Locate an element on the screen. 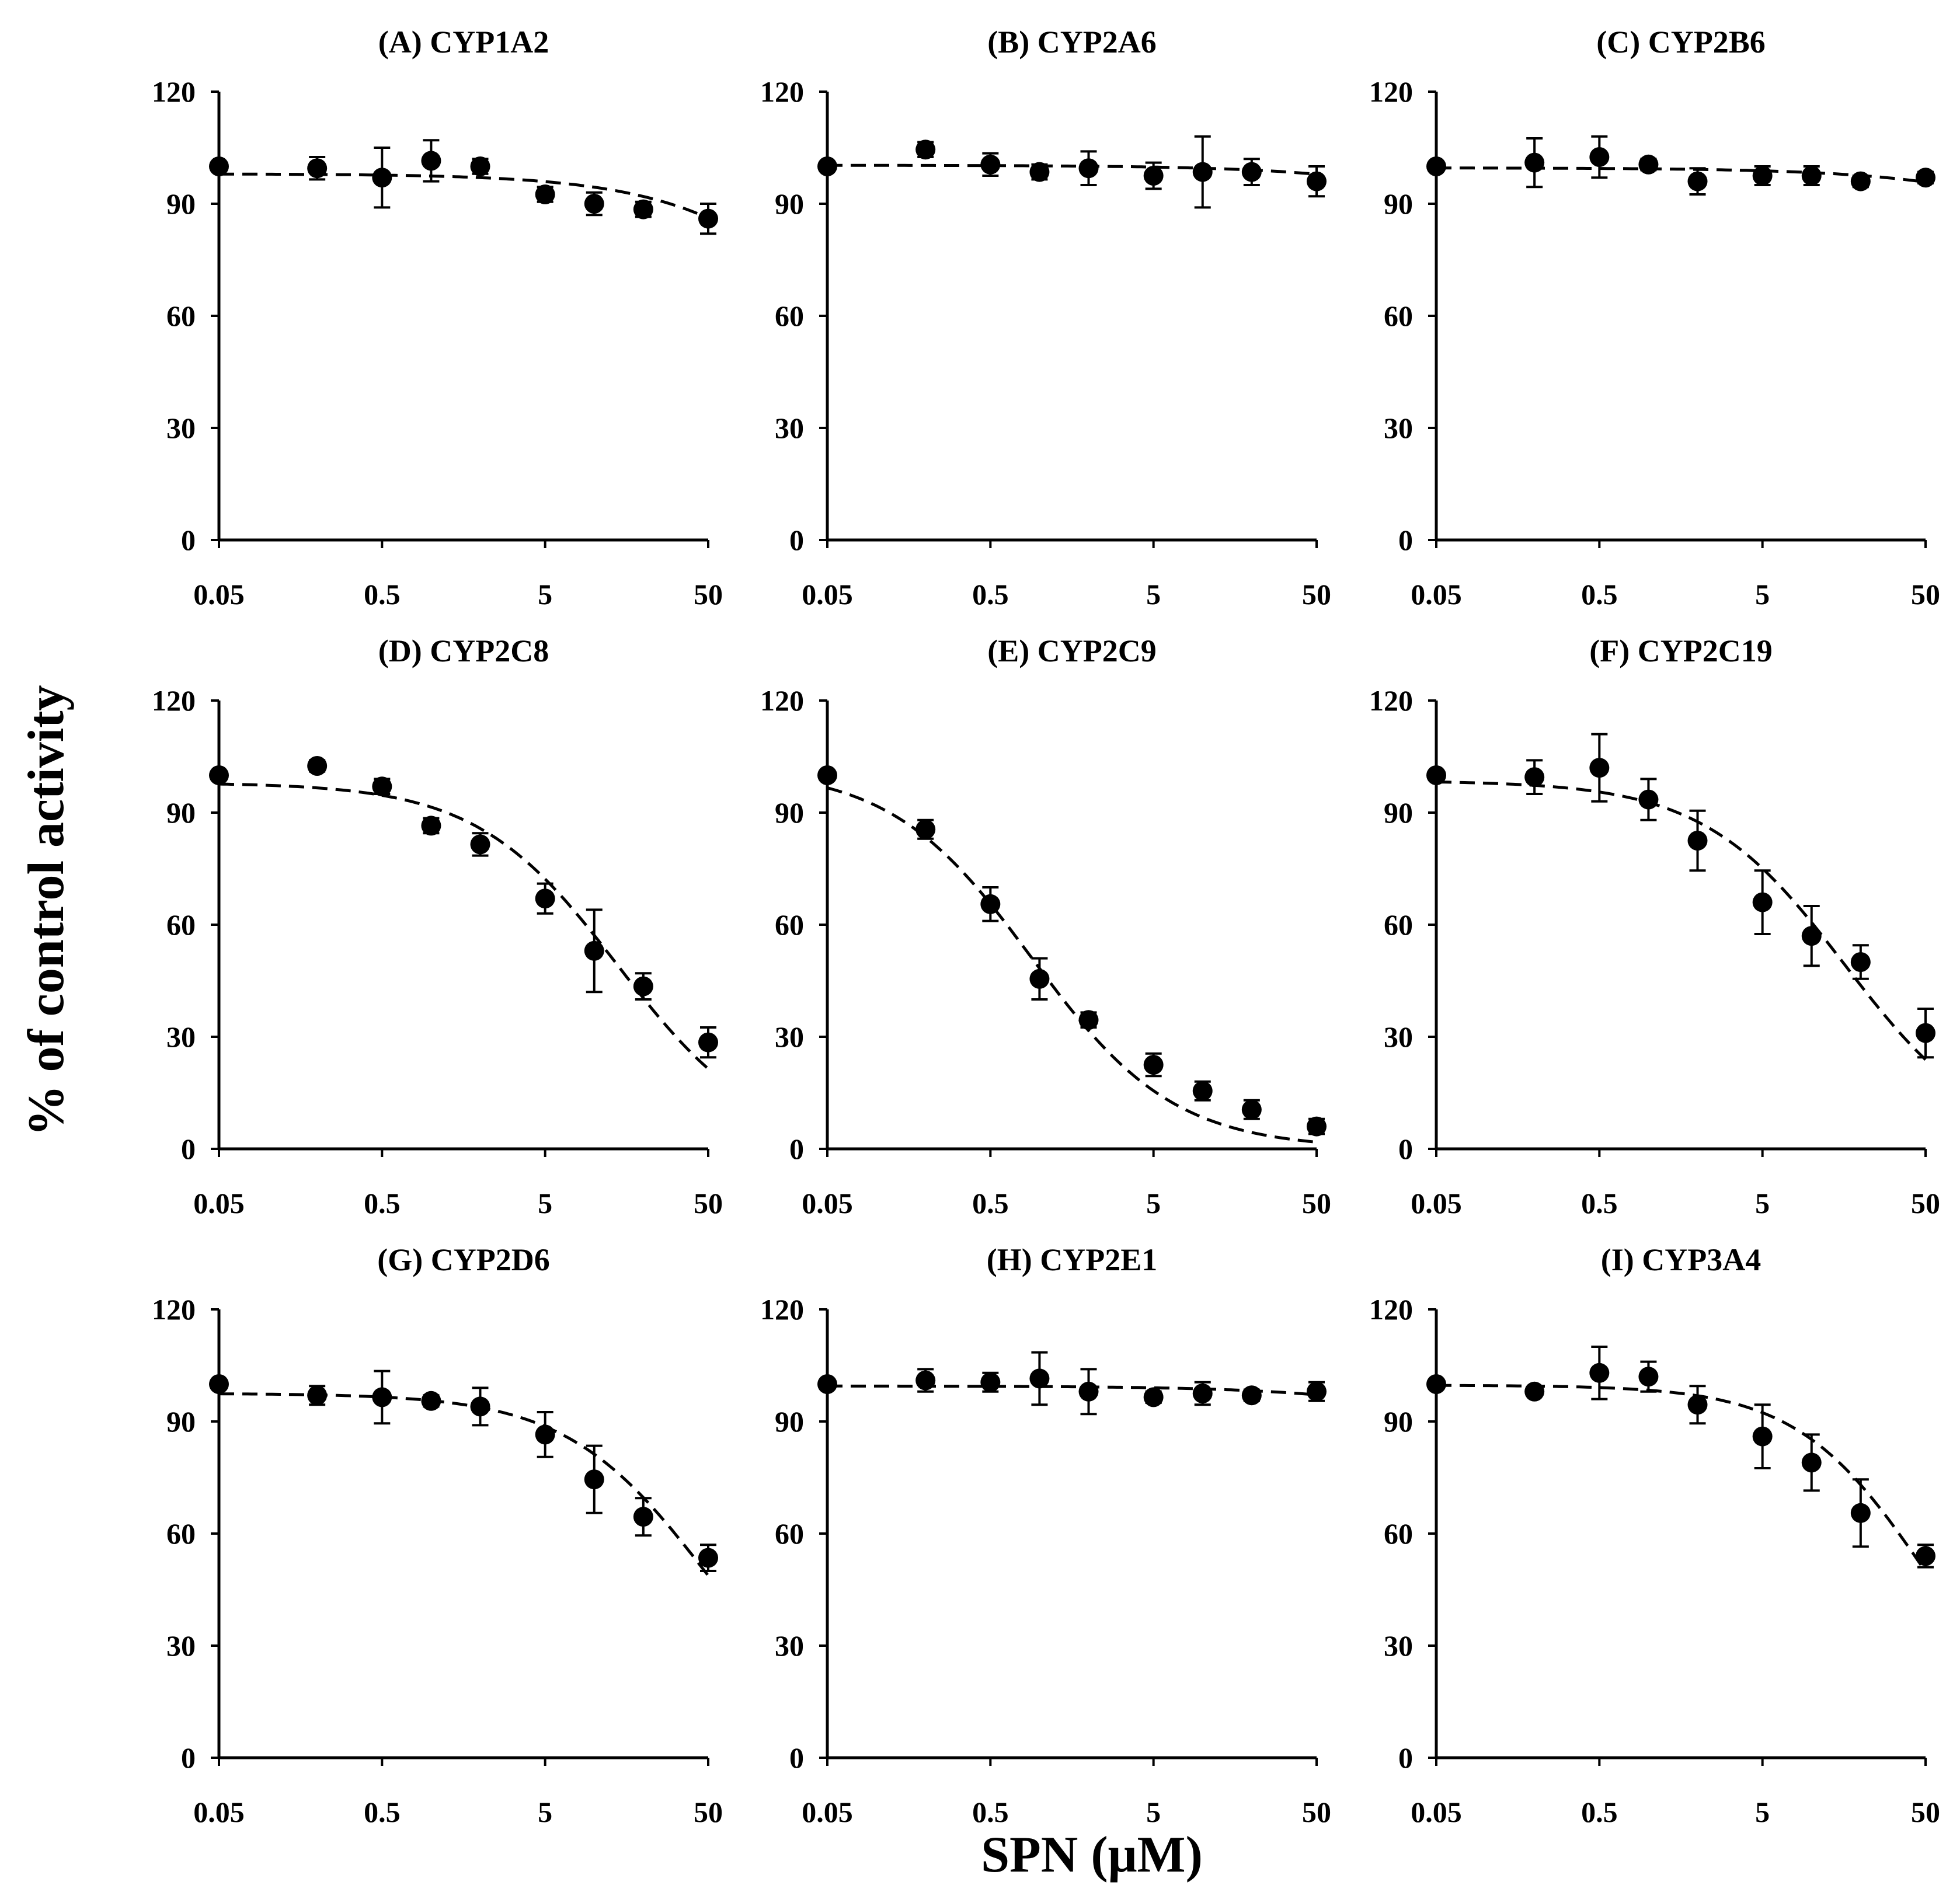 This screenshot has height=1899, width=1960. panel-title: (F) CYP2C19 is located at coordinates (1680, 650).